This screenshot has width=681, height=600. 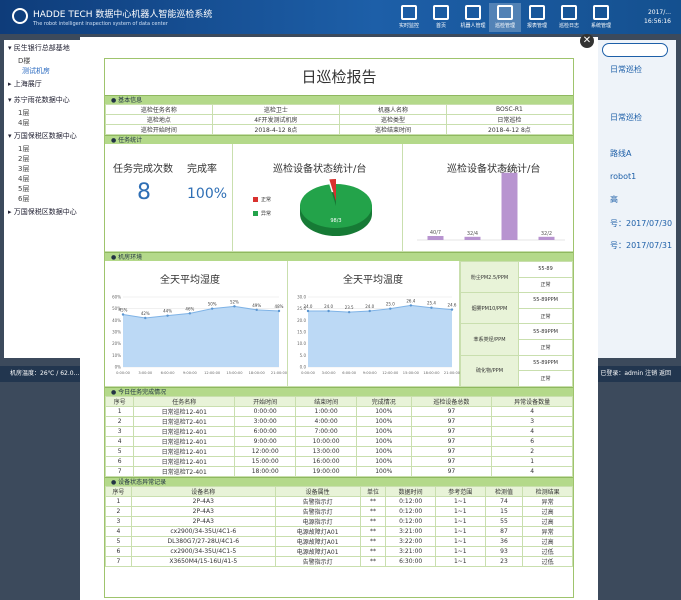 I want to click on sidebar-group: ▸ 上海展厅, so click(x=25, y=84).